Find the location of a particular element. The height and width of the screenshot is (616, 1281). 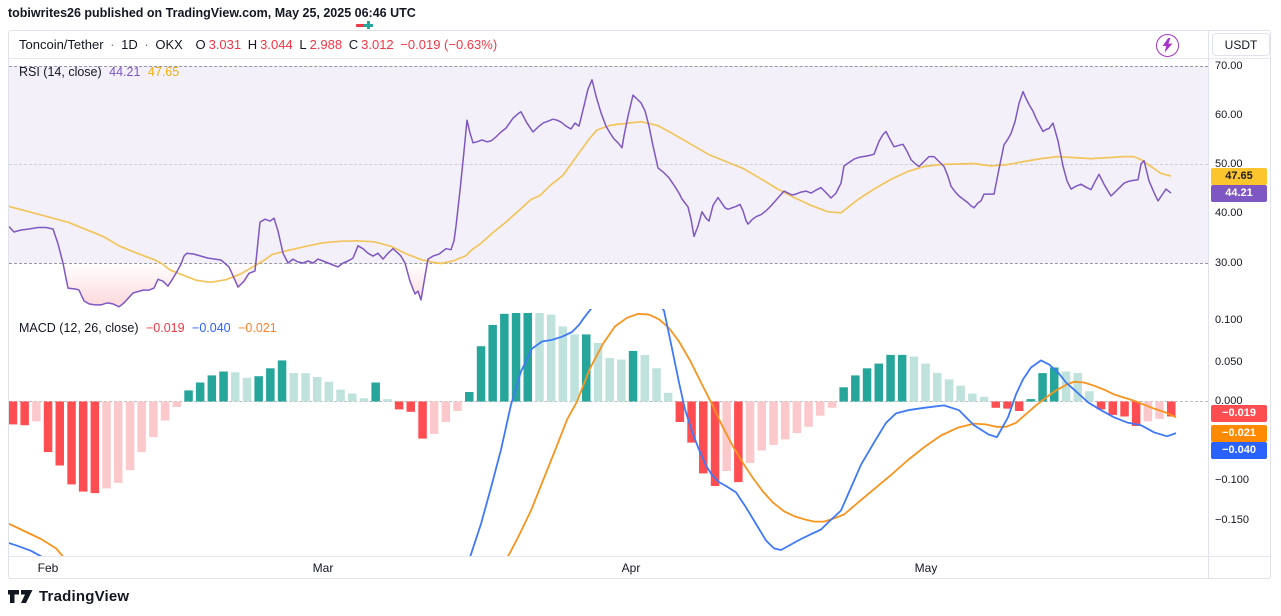

tradingview-mark-icon is located at coordinates (20, 596).